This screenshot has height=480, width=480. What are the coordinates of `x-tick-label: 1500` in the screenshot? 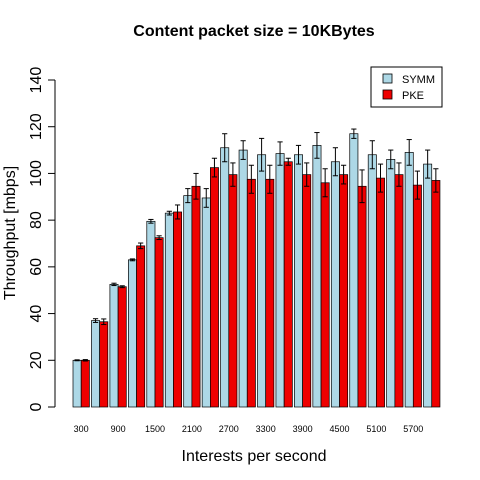 It's located at (155, 429).